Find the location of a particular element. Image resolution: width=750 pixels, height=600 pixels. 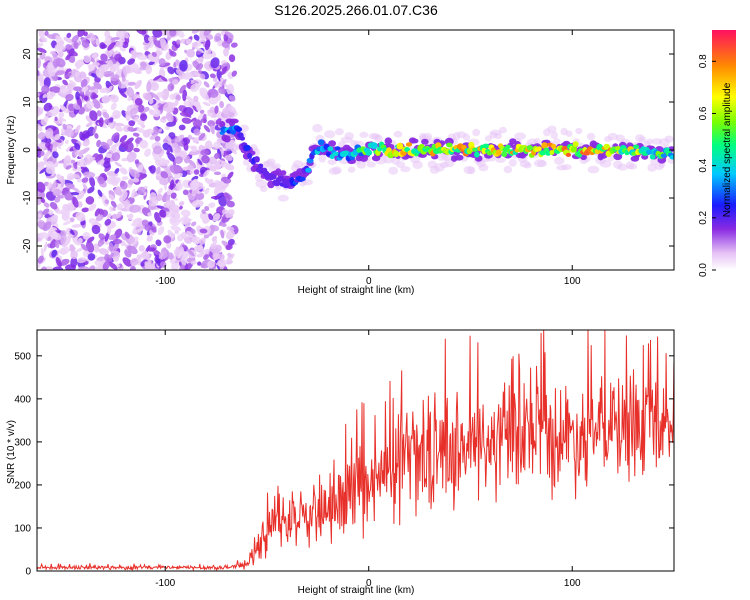

y-tick-label: 200 is located at coordinates (22, 485).